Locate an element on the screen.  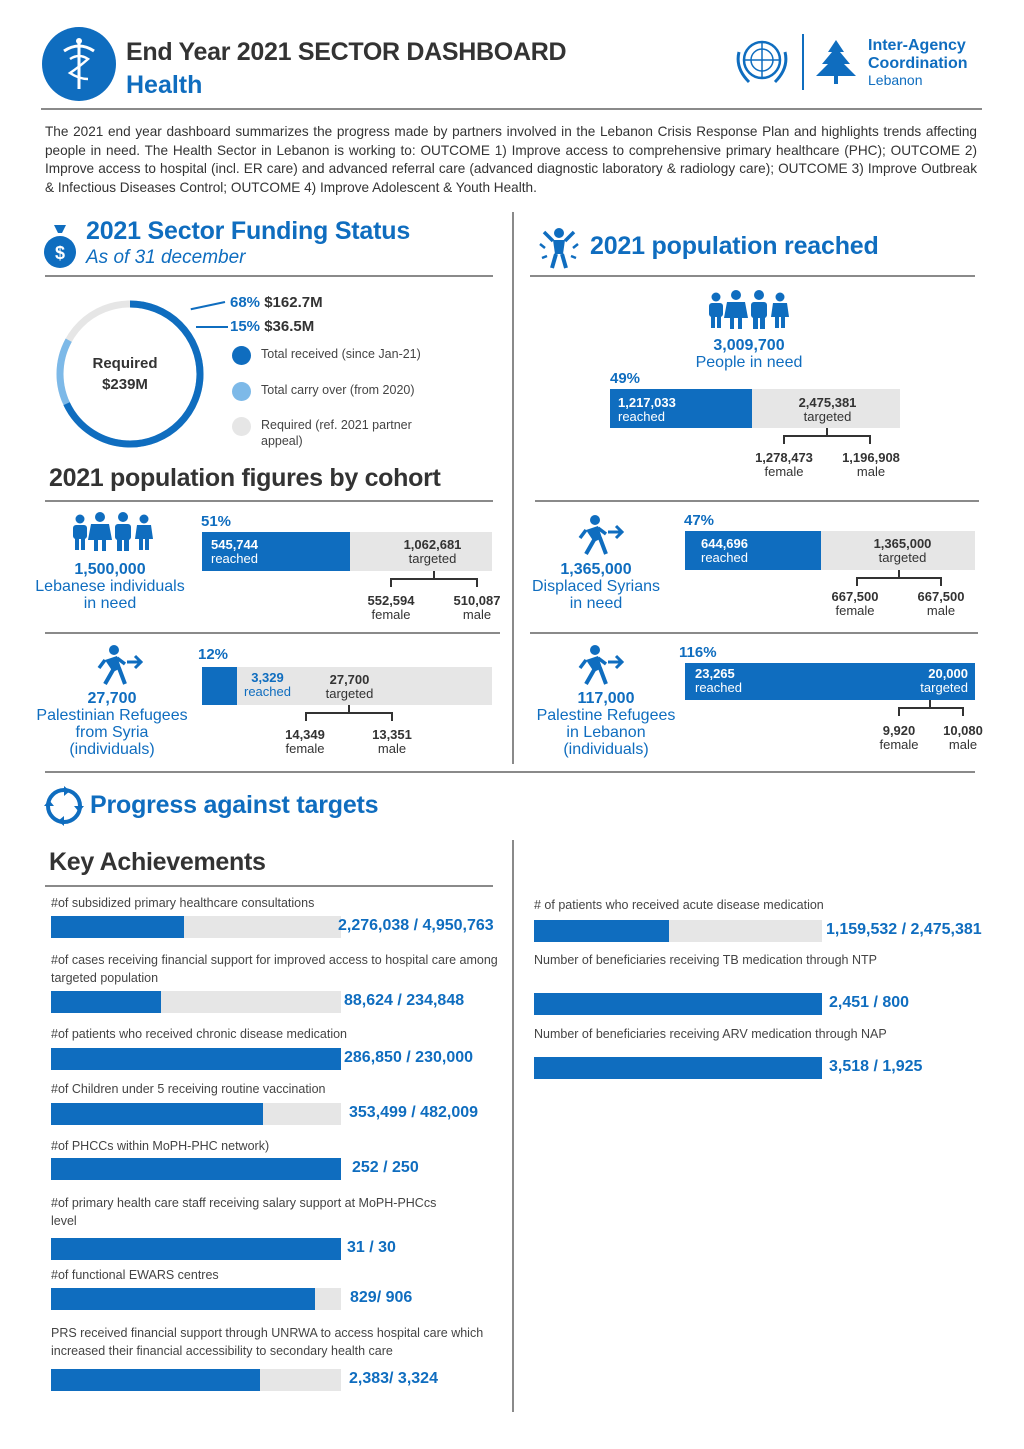
cohort-syrians-targeted-value: 1,365,000 is located at coordinates (902, 543).